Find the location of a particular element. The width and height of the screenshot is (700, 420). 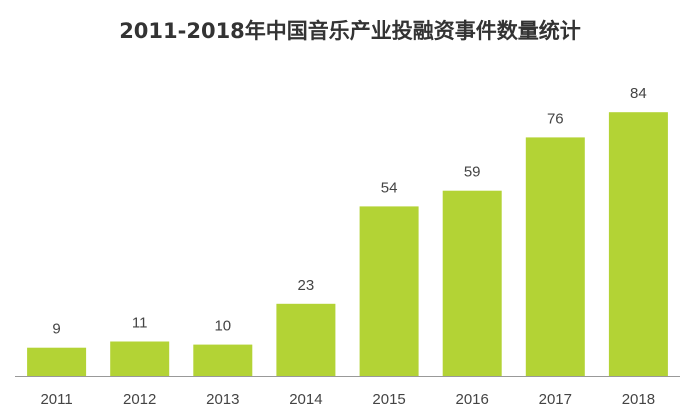

bar-2014 is located at coordinates (306, 339).